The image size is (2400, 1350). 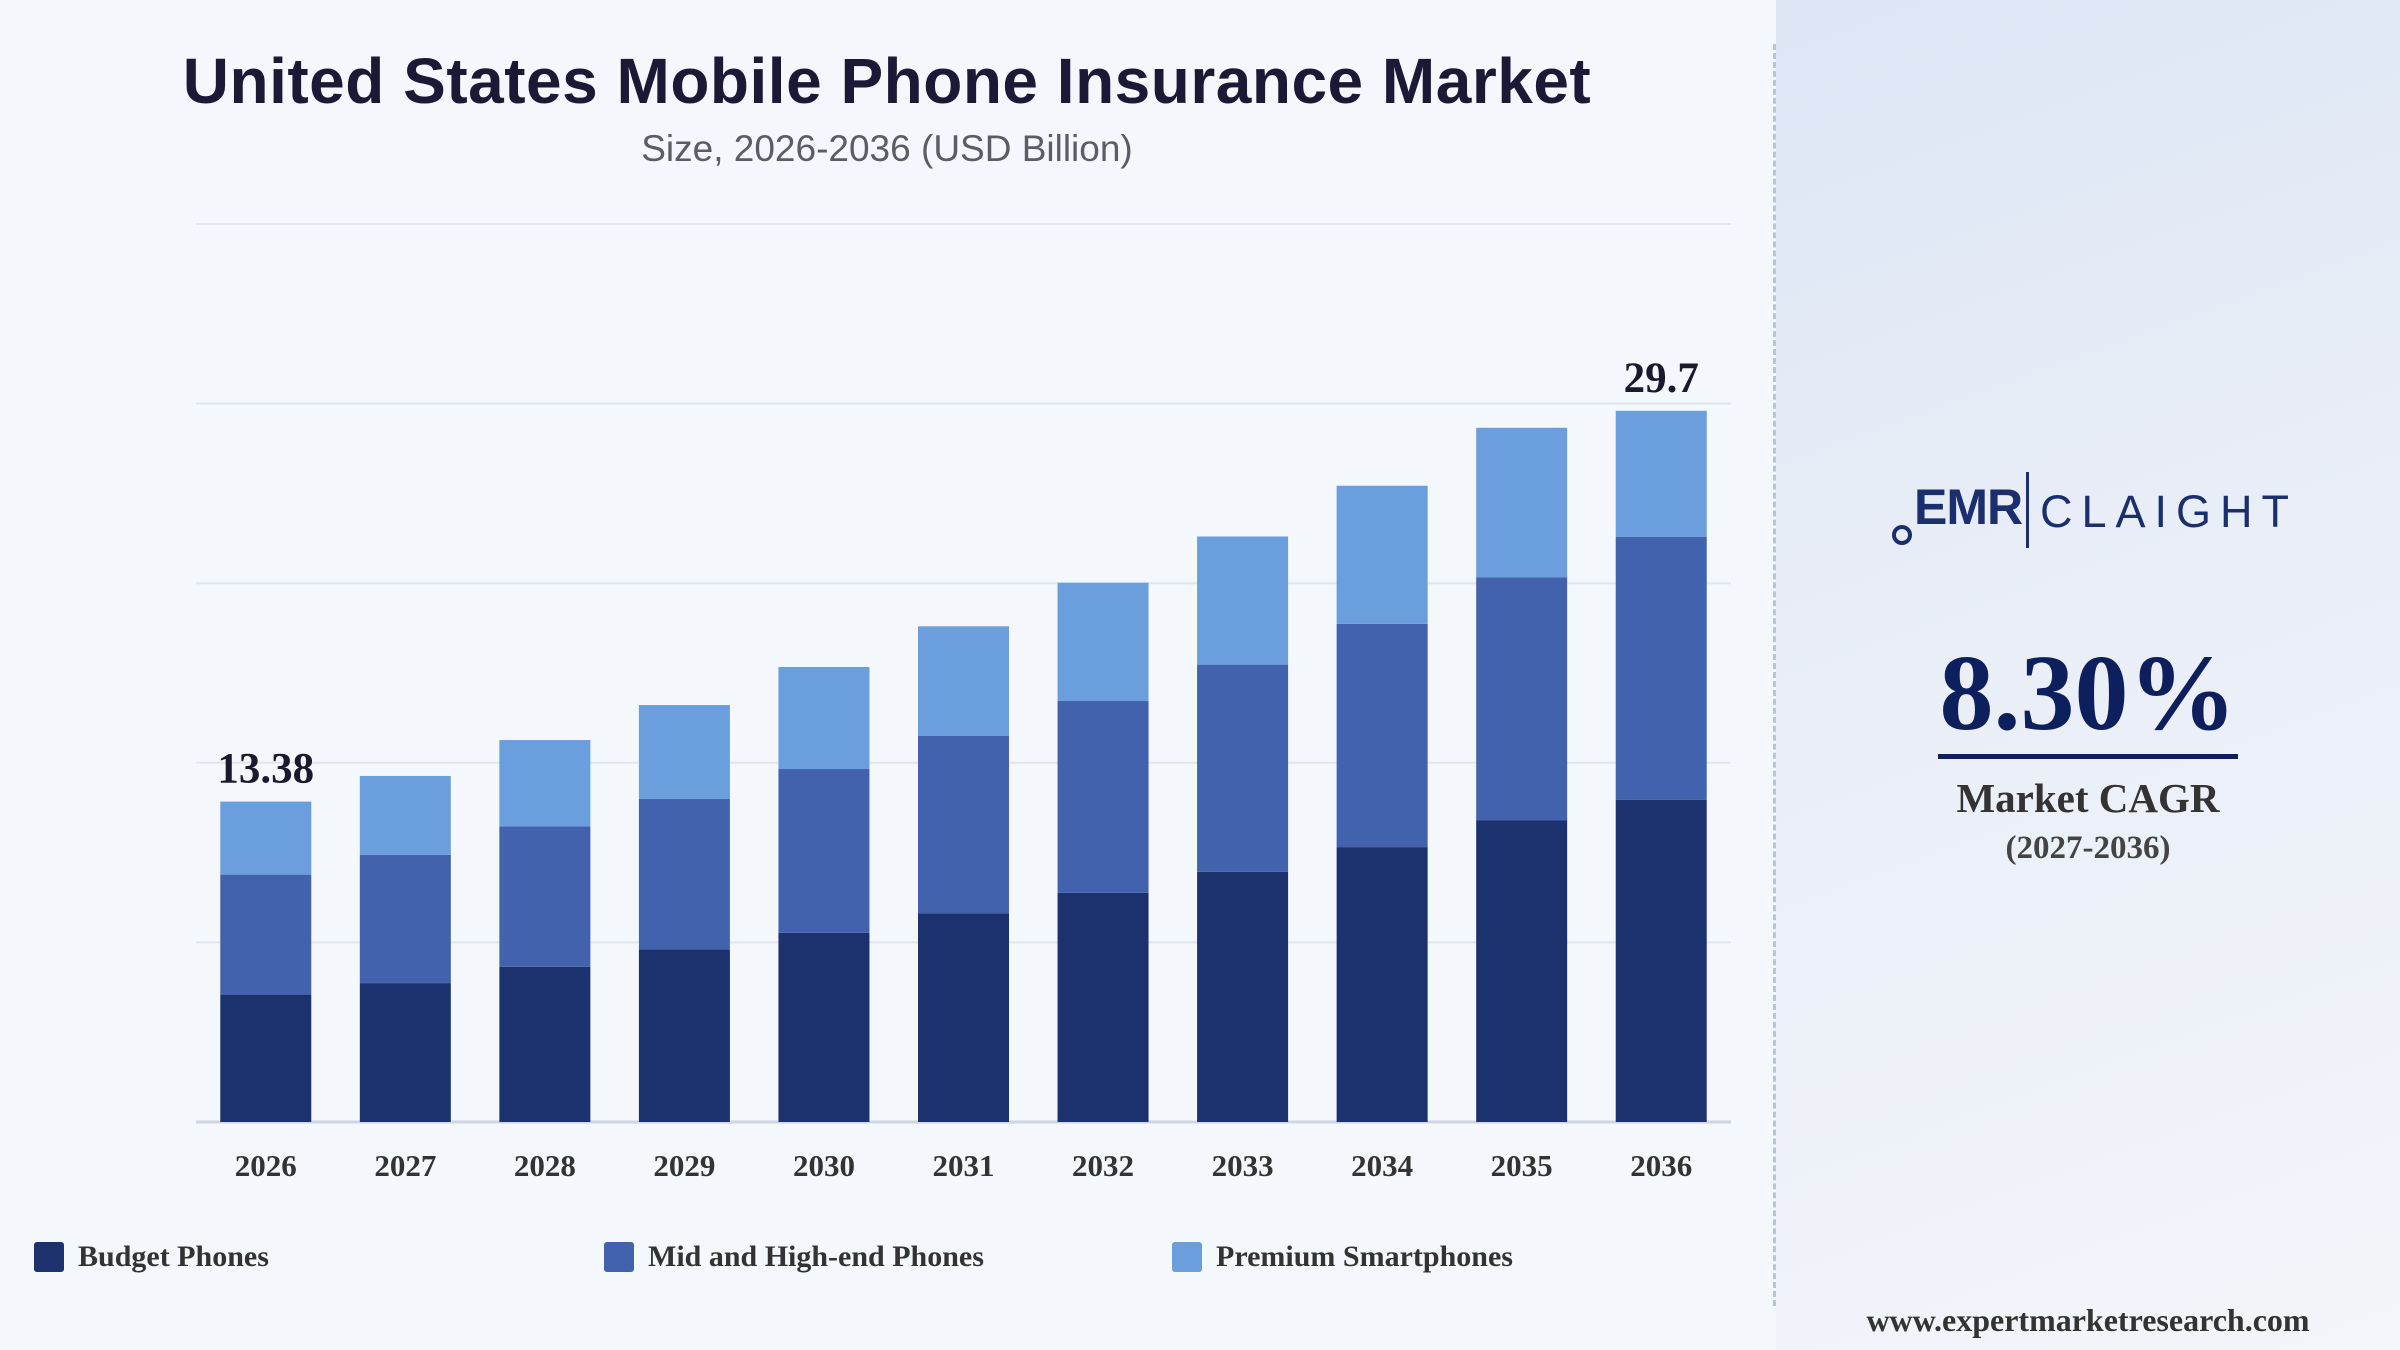 I want to click on legend-item-premium-smartphones: Premium Smartphones, so click(x=1342, y=1257).